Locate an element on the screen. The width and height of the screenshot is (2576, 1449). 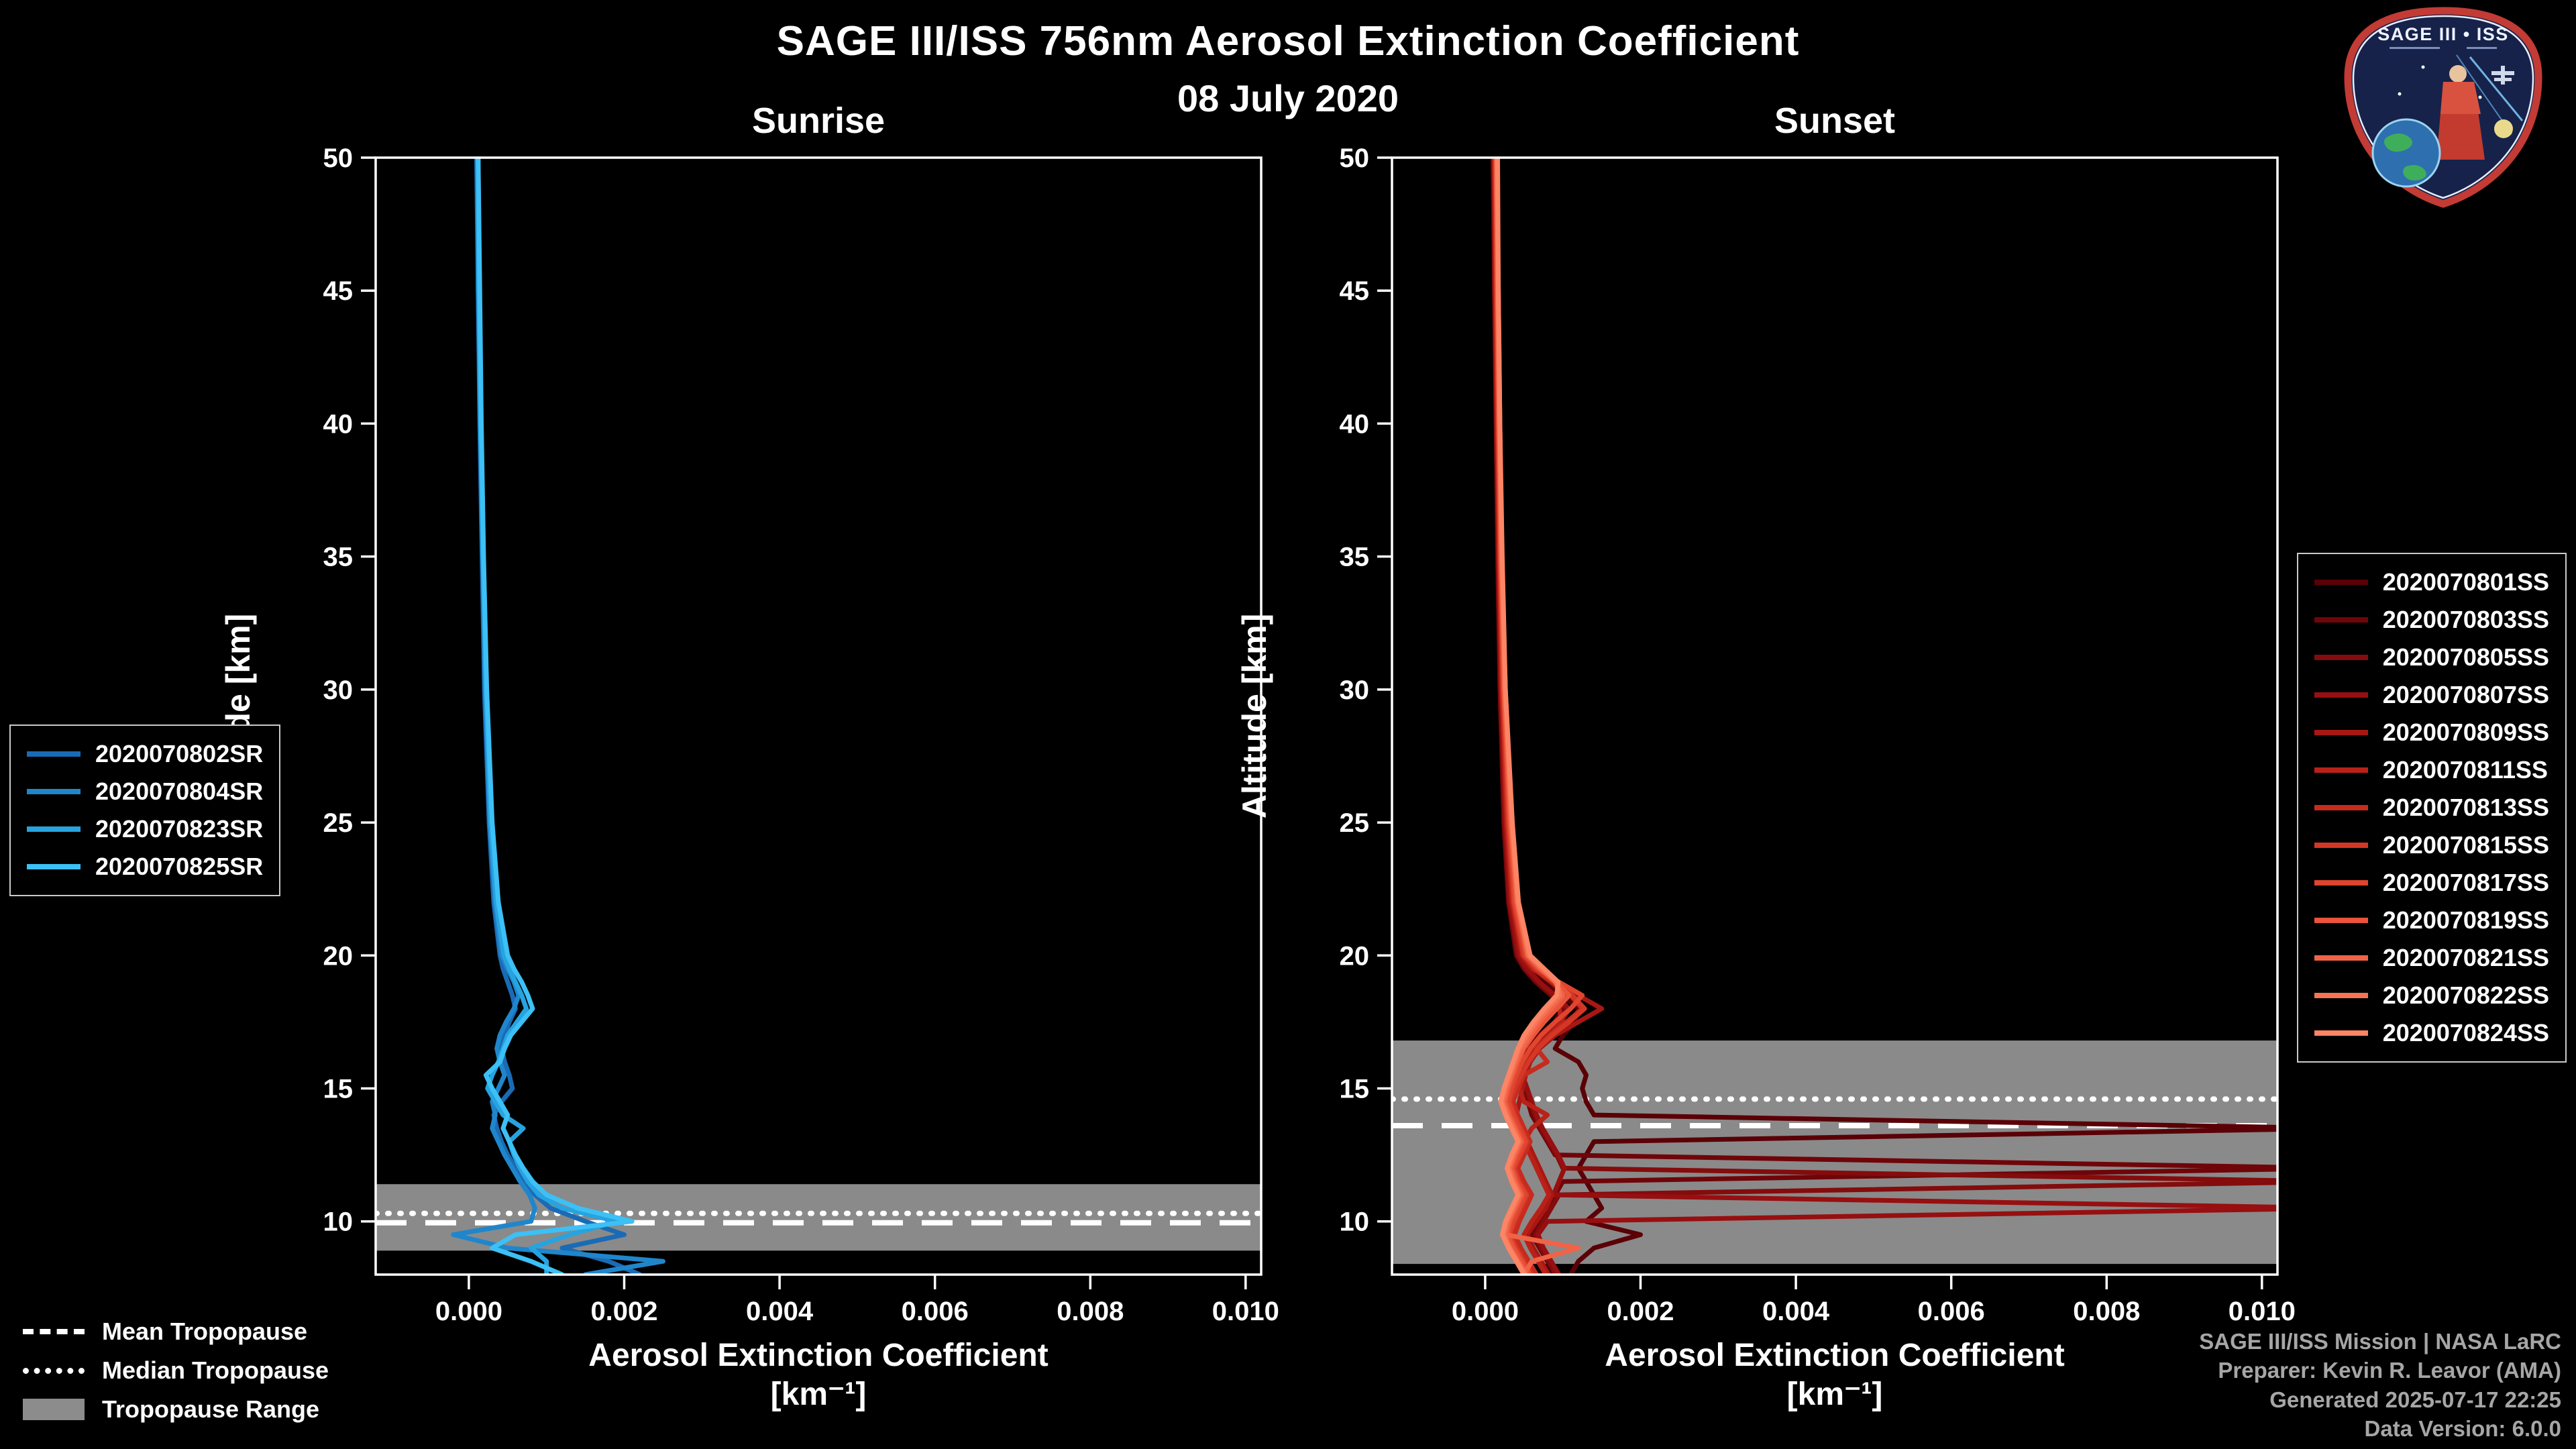
credits-data-version: Data Version: 6.0.0 is located at coordinates (2462, 1429).